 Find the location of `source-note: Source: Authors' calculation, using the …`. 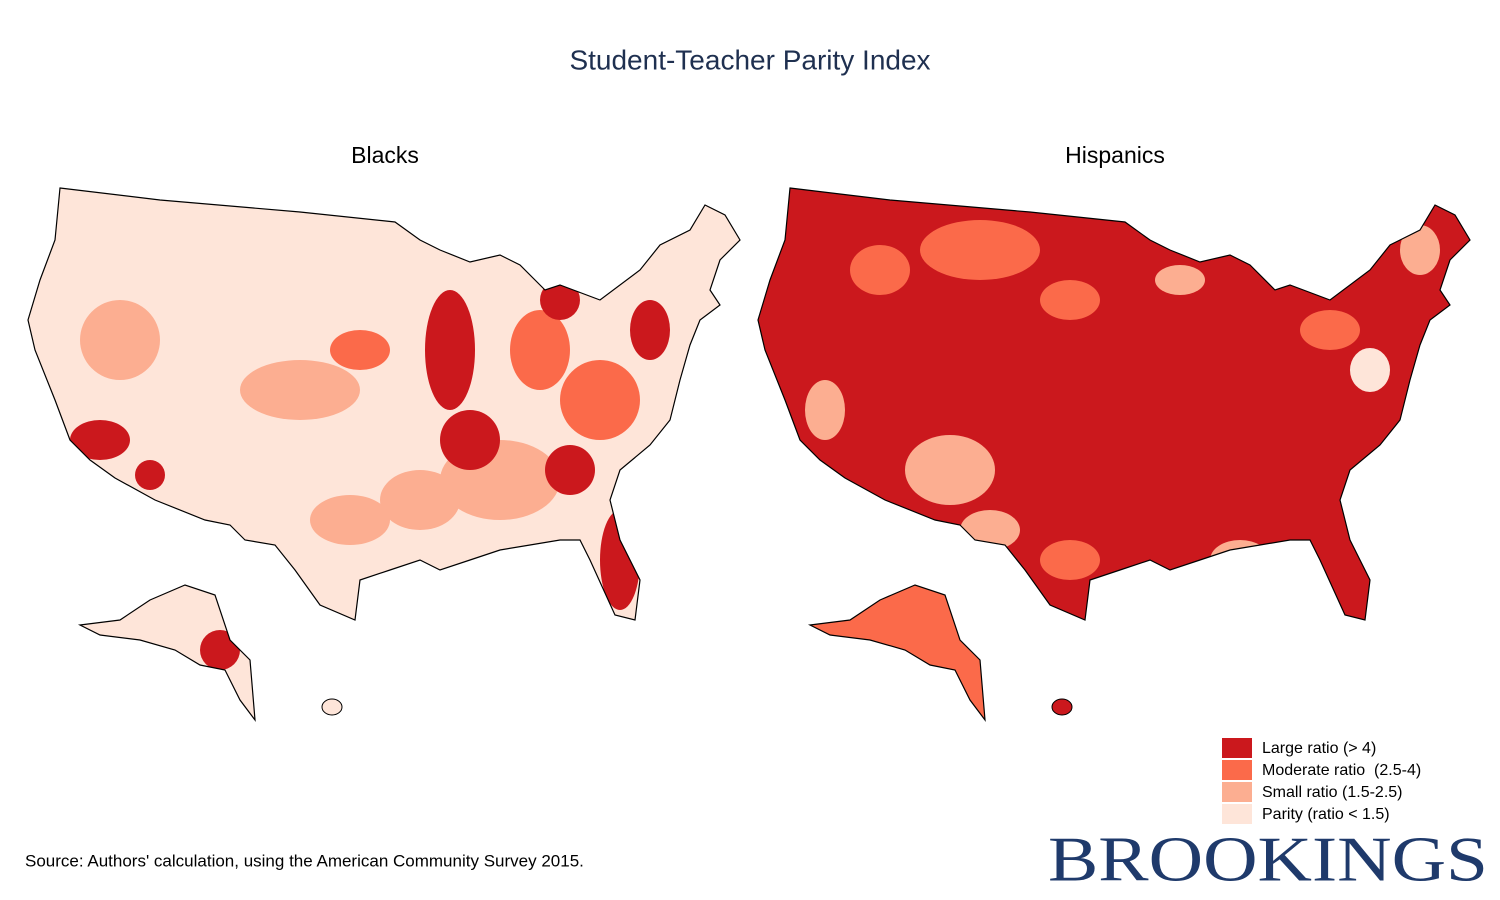

source-note: Source: Authors' calculation, using the … is located at coordinates (304, 860).